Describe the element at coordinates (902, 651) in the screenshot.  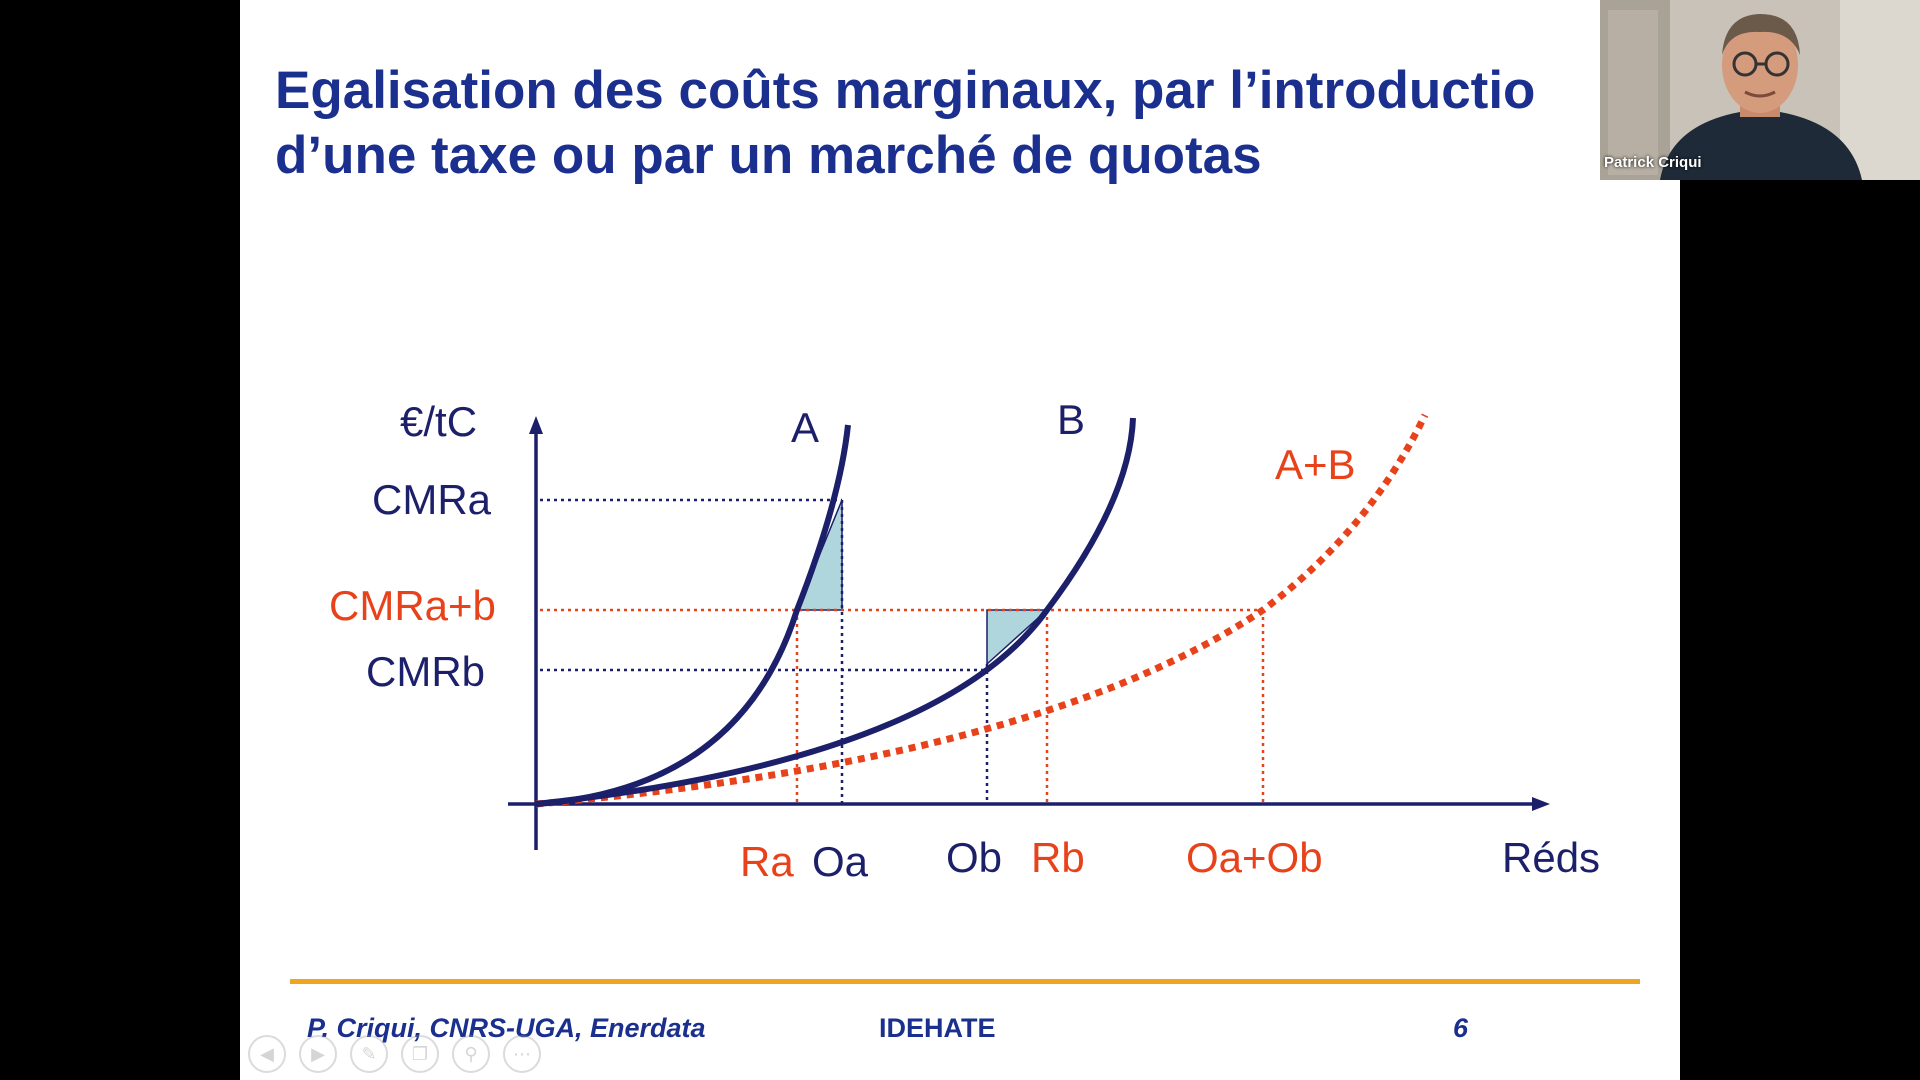
I see `guide-lines` at that location.